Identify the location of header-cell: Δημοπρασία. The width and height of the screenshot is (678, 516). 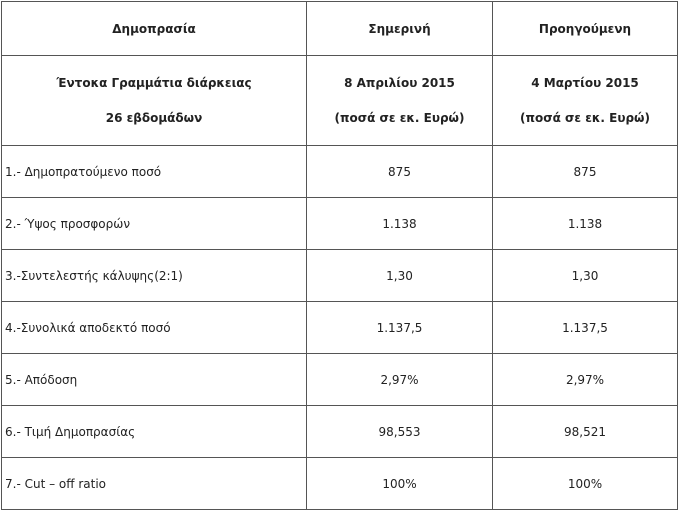
(154, 28).